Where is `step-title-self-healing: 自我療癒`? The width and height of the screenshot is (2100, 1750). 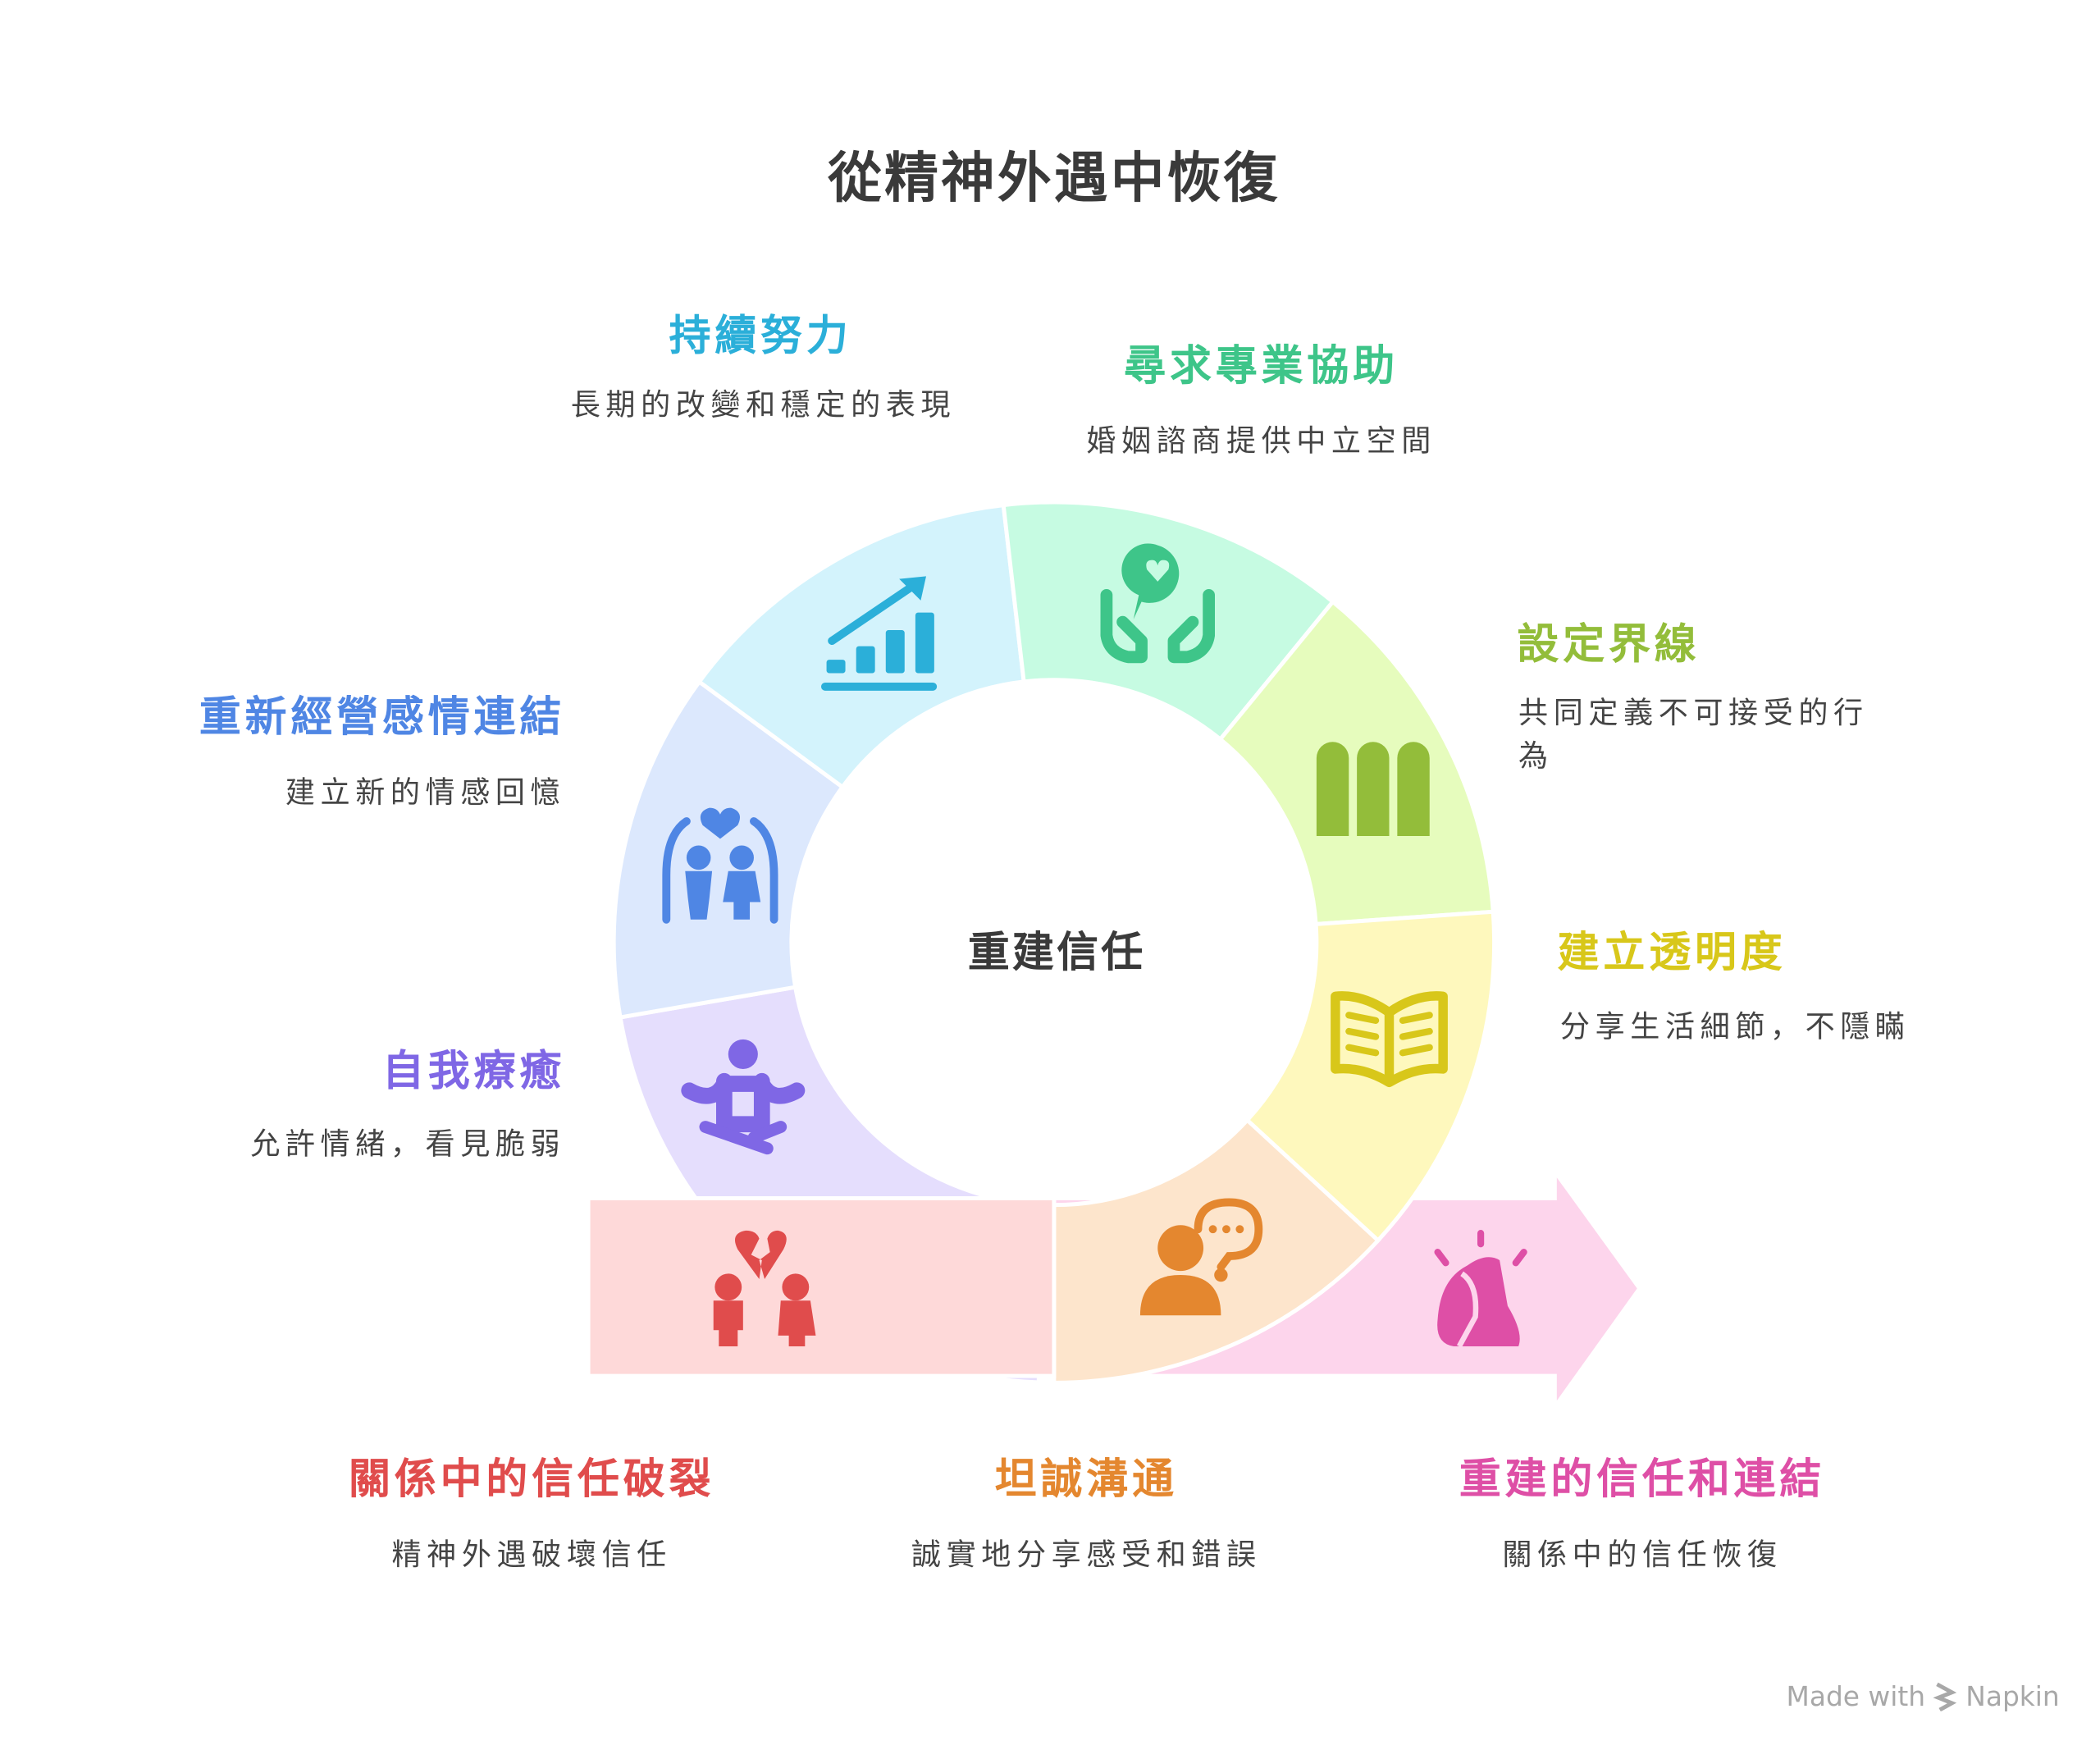 step-title-self-healing: 自我療癒 is located at coordinates (474, 1071).